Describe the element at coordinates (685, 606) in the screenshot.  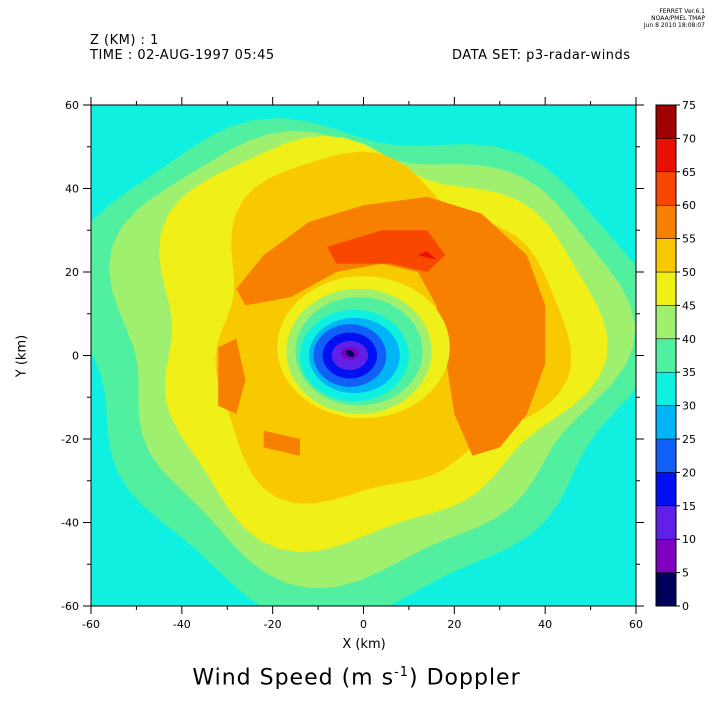
I see `colorbar-label: 0` at that location.